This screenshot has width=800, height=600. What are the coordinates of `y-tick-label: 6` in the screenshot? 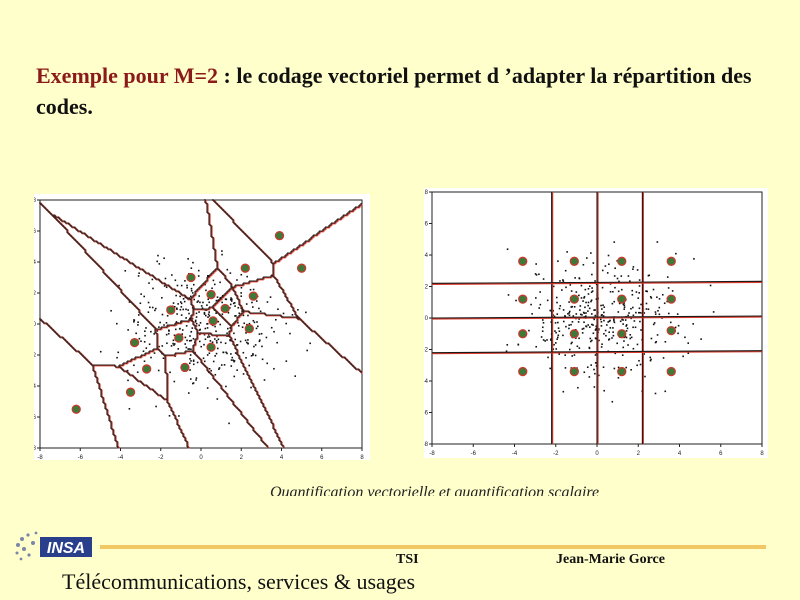 It's located at (427, 225).